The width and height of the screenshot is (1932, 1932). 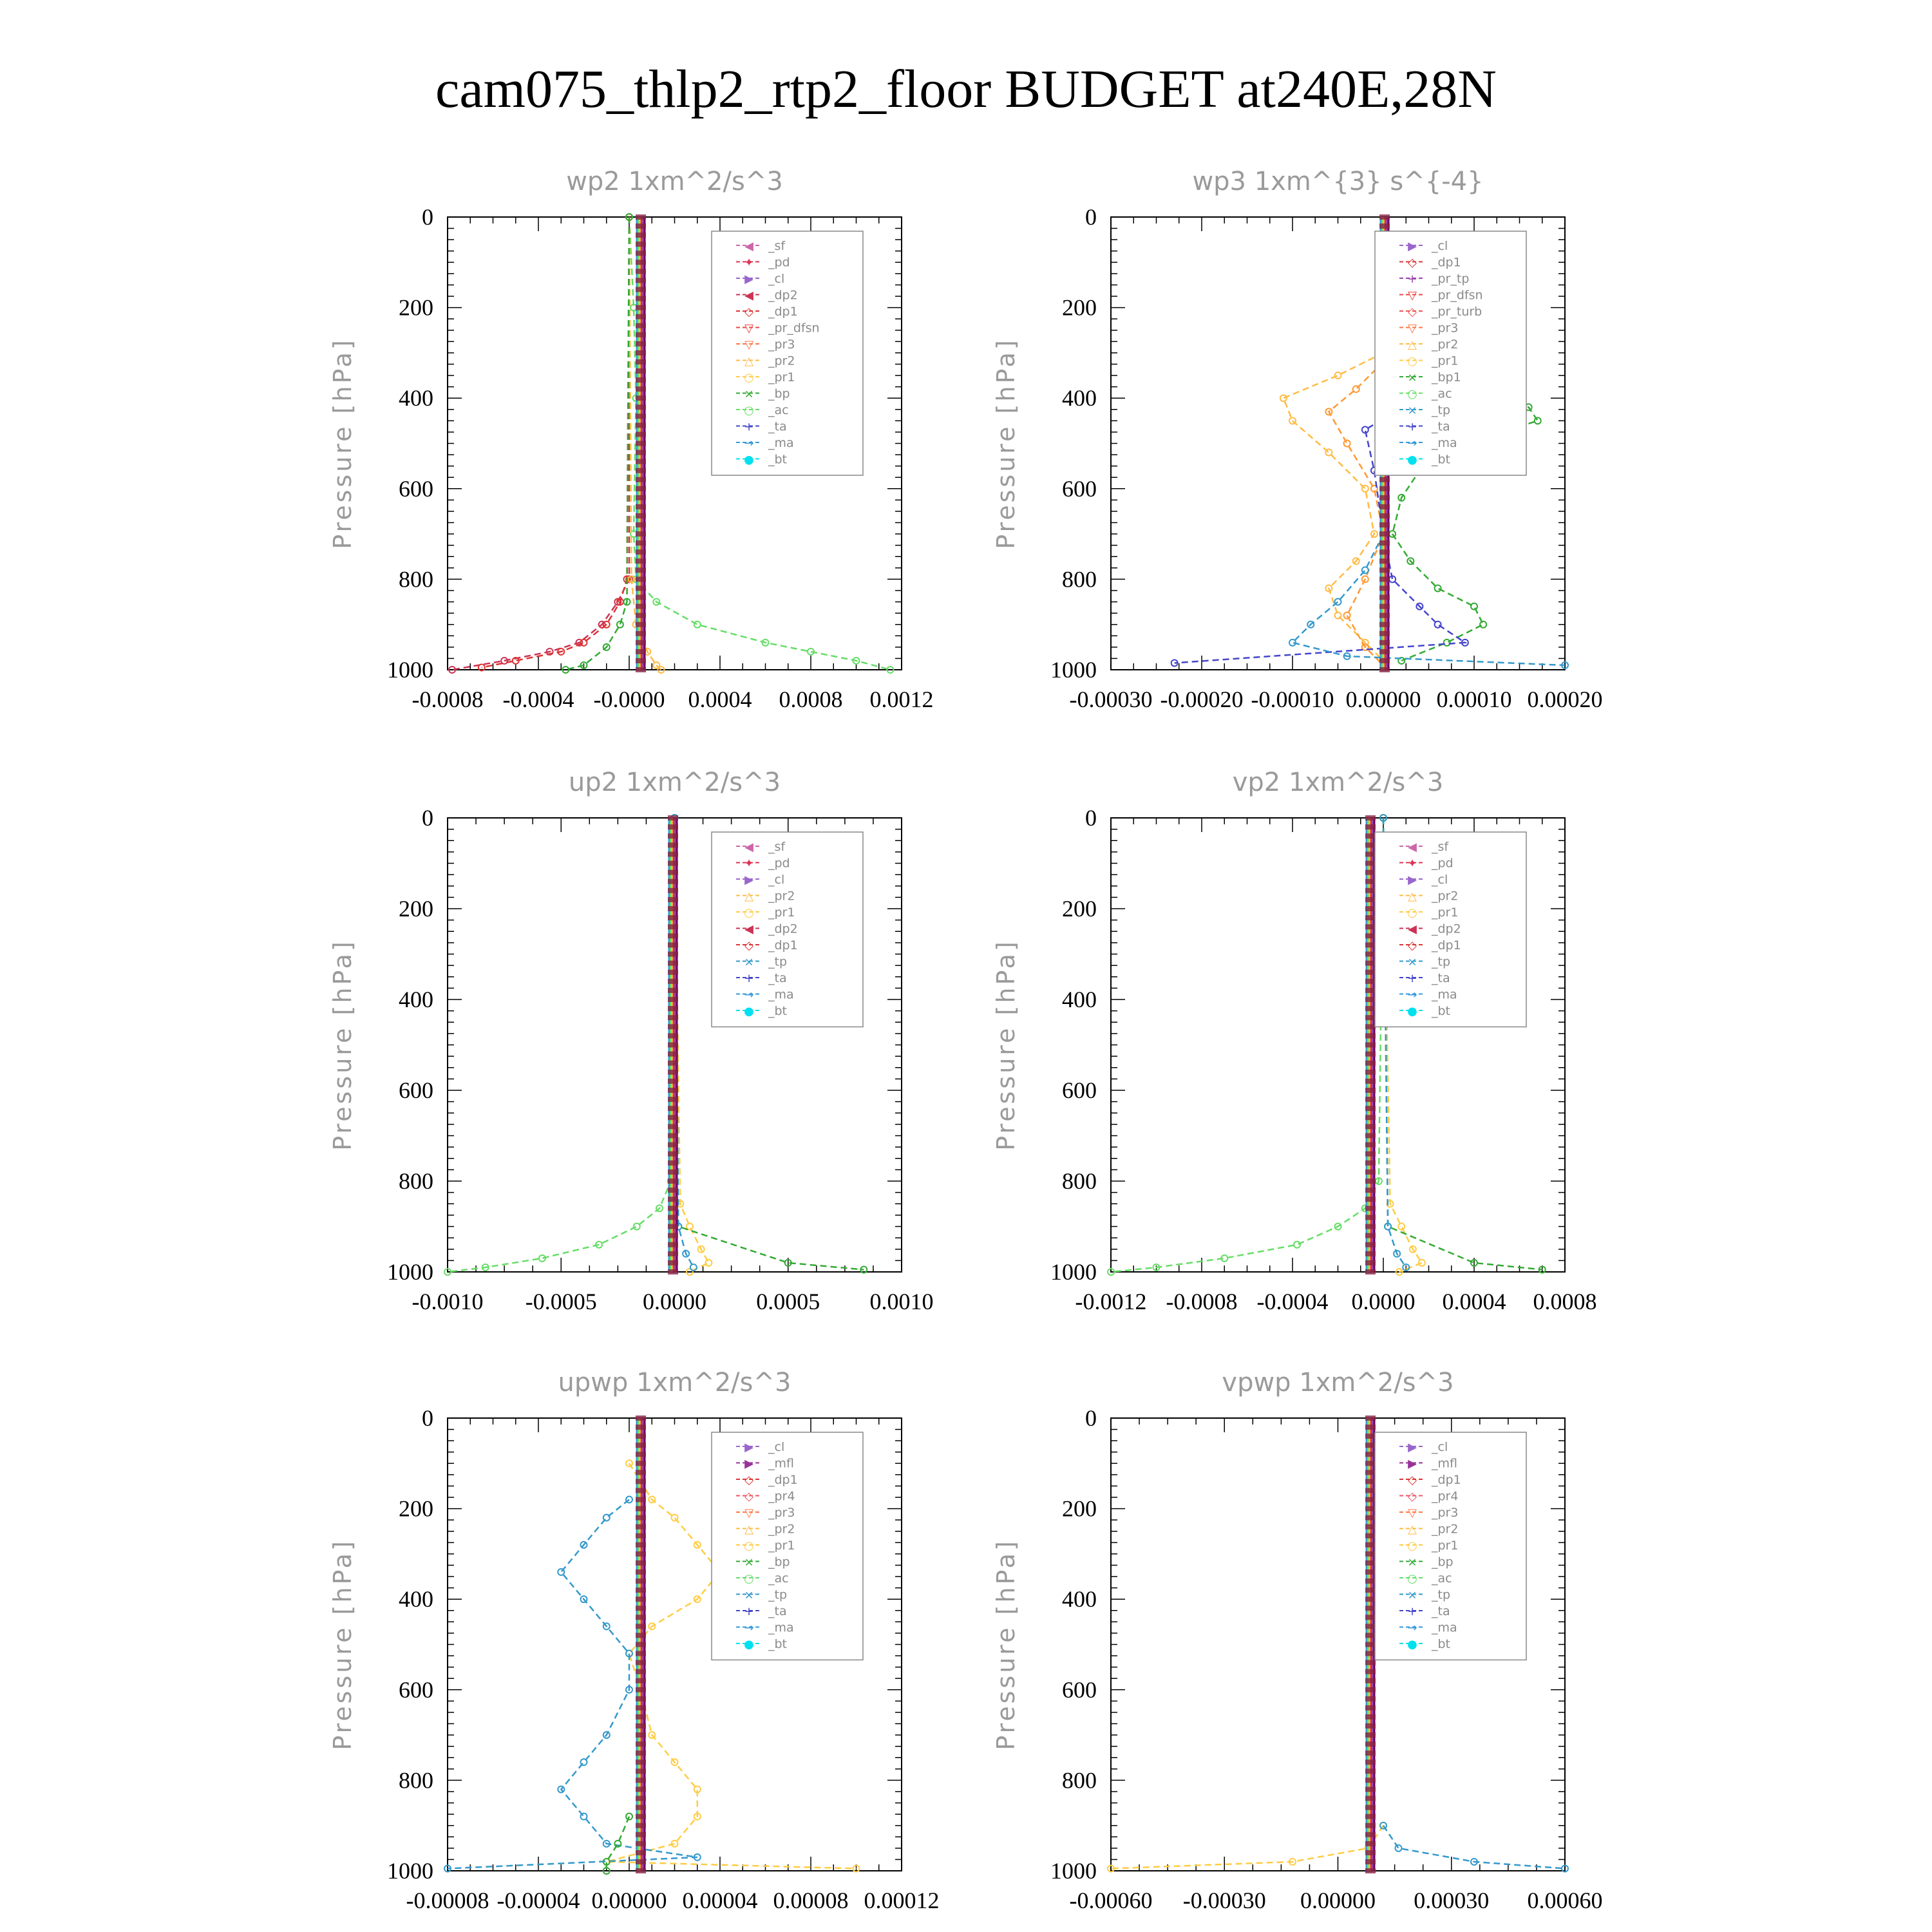 What do you see at coordinates (1440, 962) in the screenshot?
I see `legend-entry: _tp` at bounding box center [1440, 962].